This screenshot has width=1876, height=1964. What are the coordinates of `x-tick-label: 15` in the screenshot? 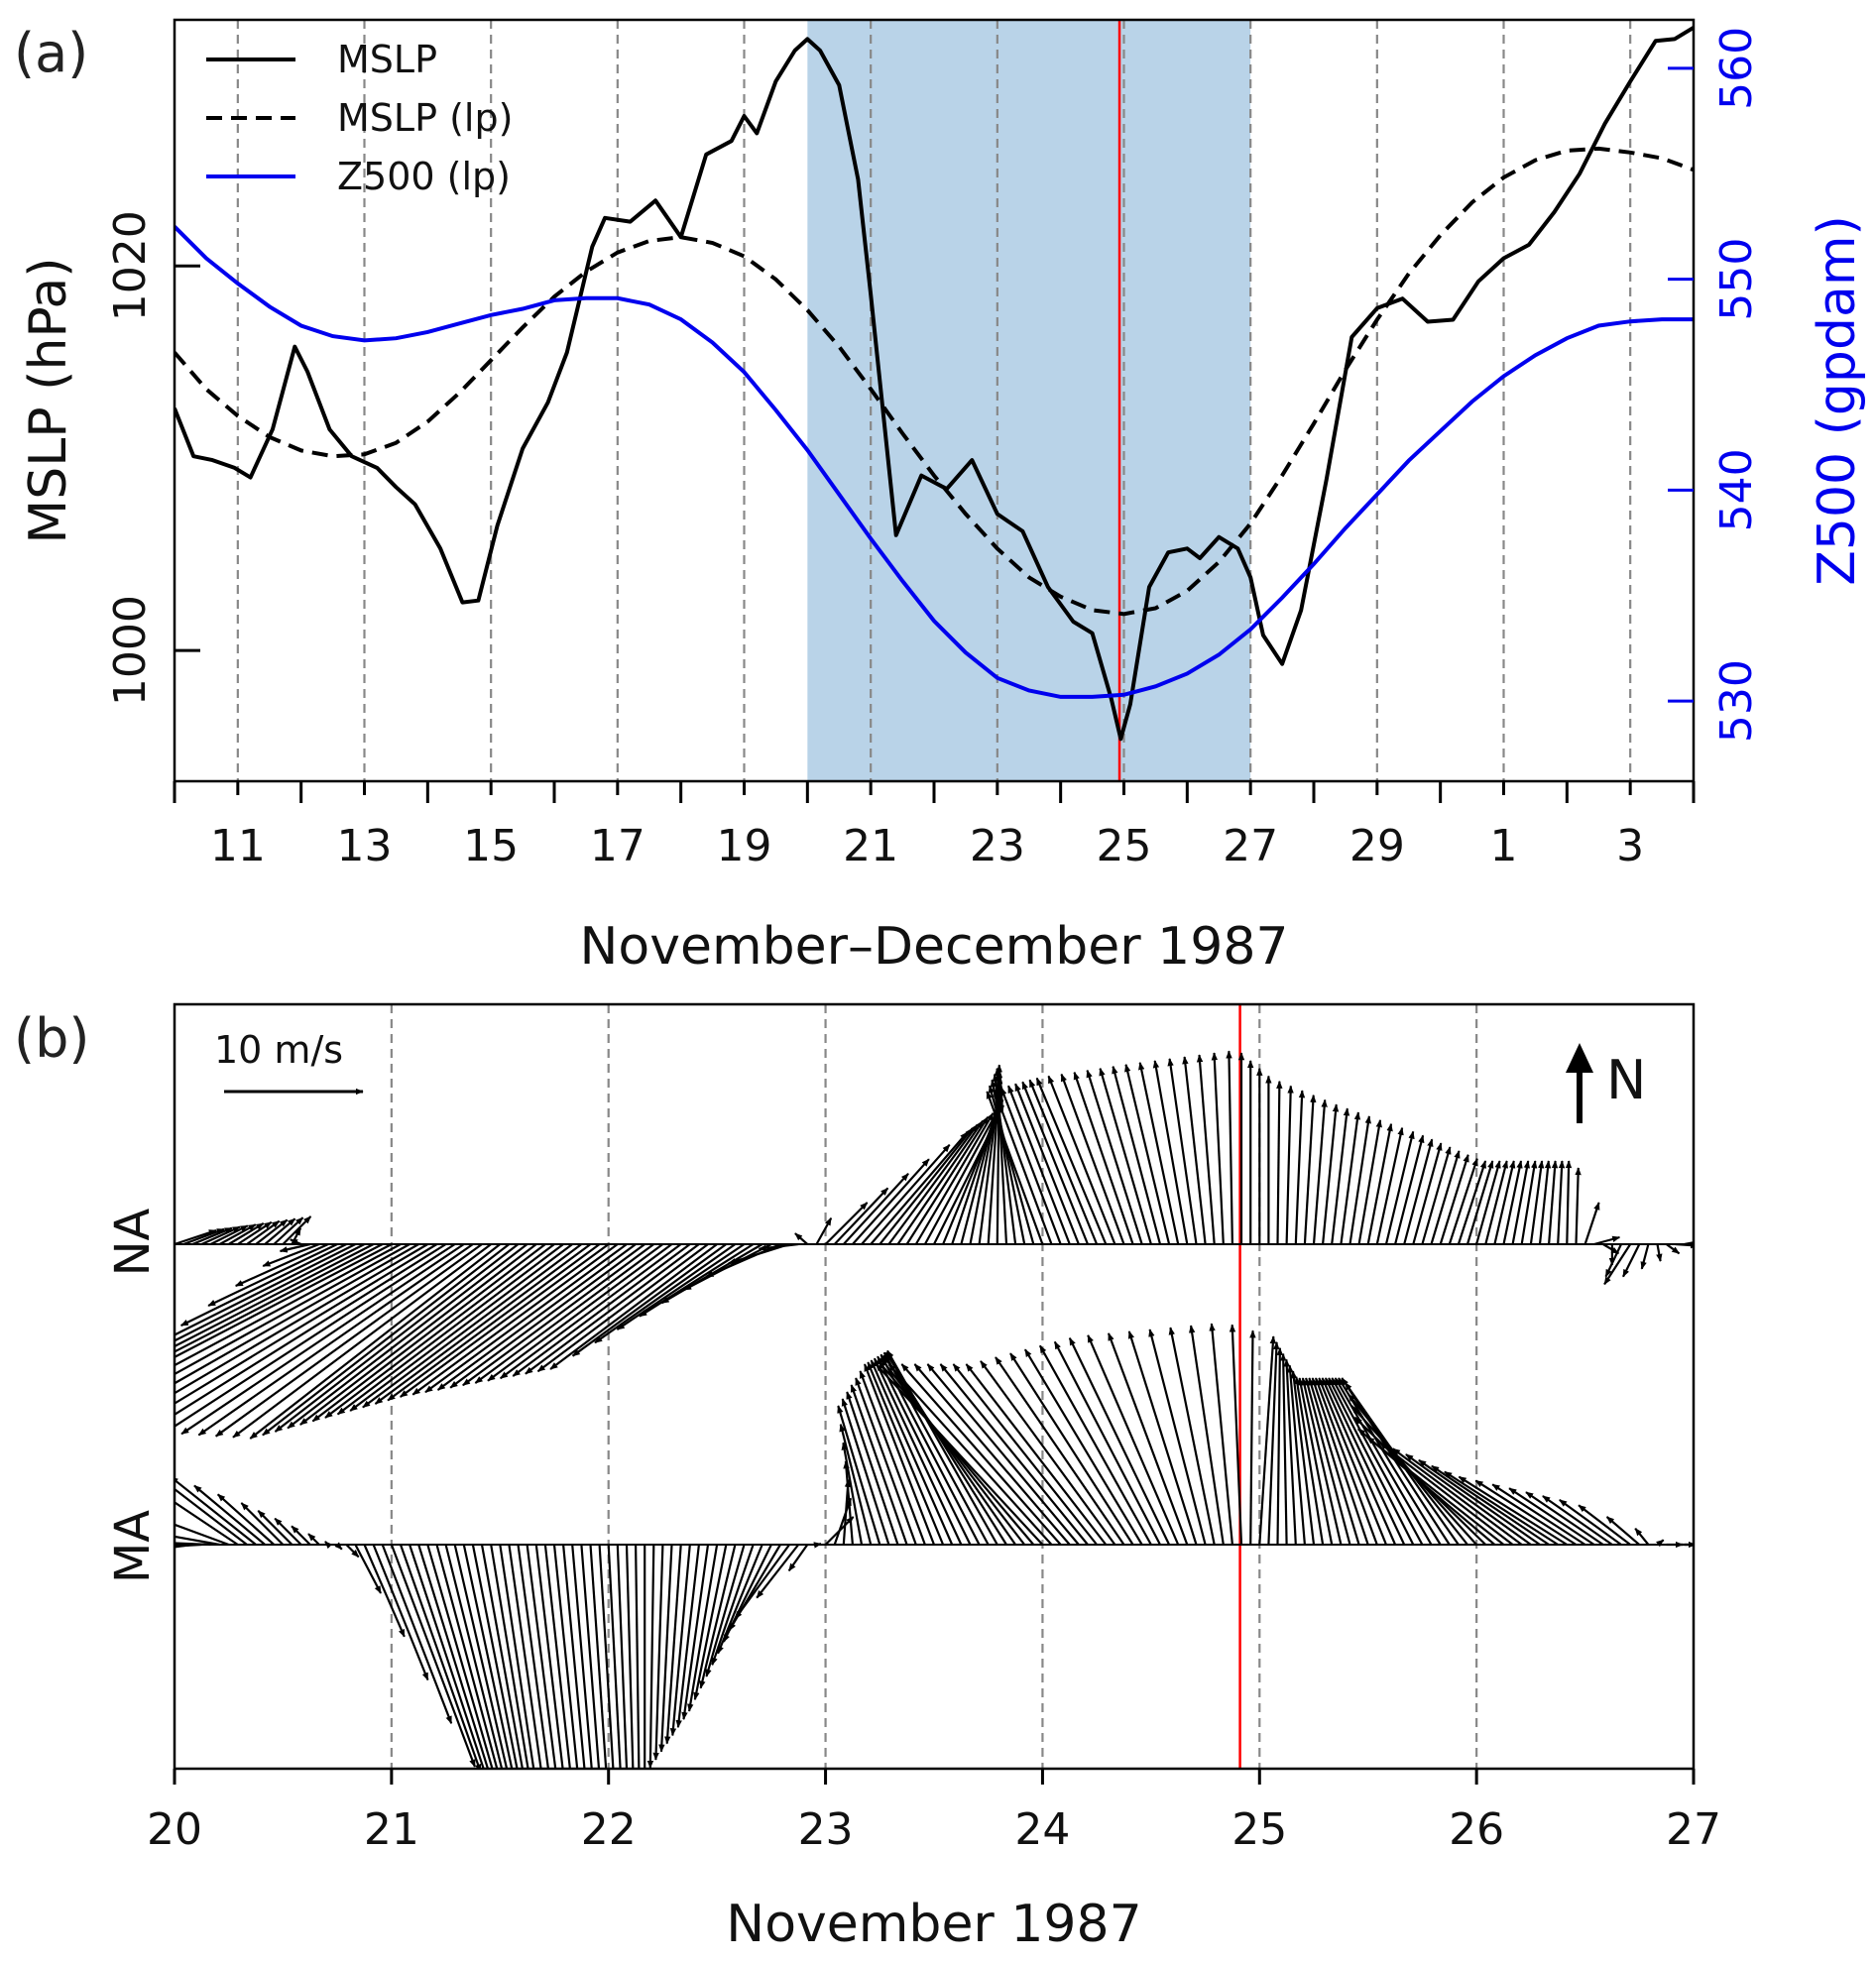 It's located at (491, 846).